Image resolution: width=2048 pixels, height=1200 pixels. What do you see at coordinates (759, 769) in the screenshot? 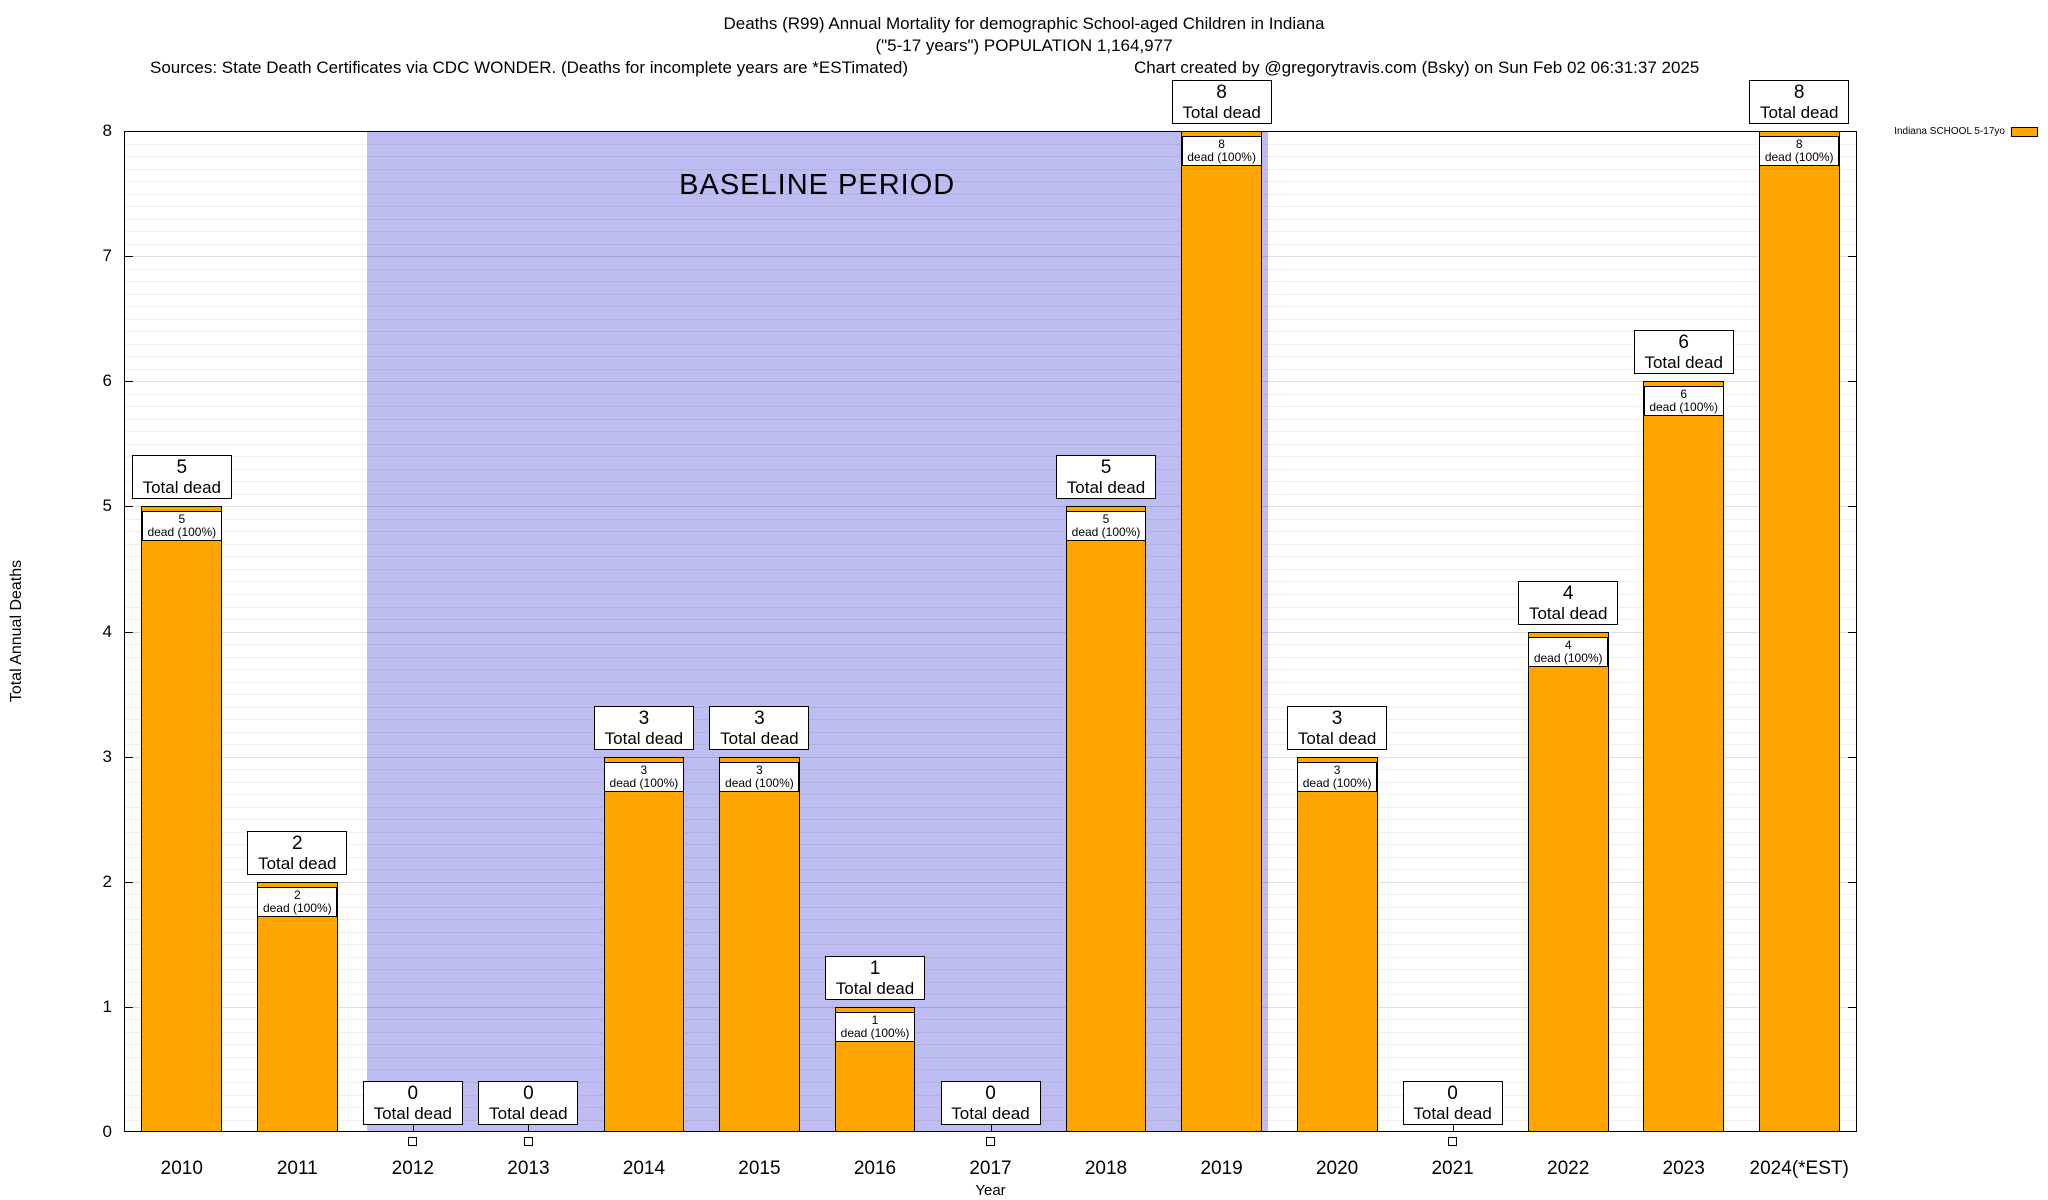
I see `bar-segment-label-value: 3` at bounding box center [759, 769].